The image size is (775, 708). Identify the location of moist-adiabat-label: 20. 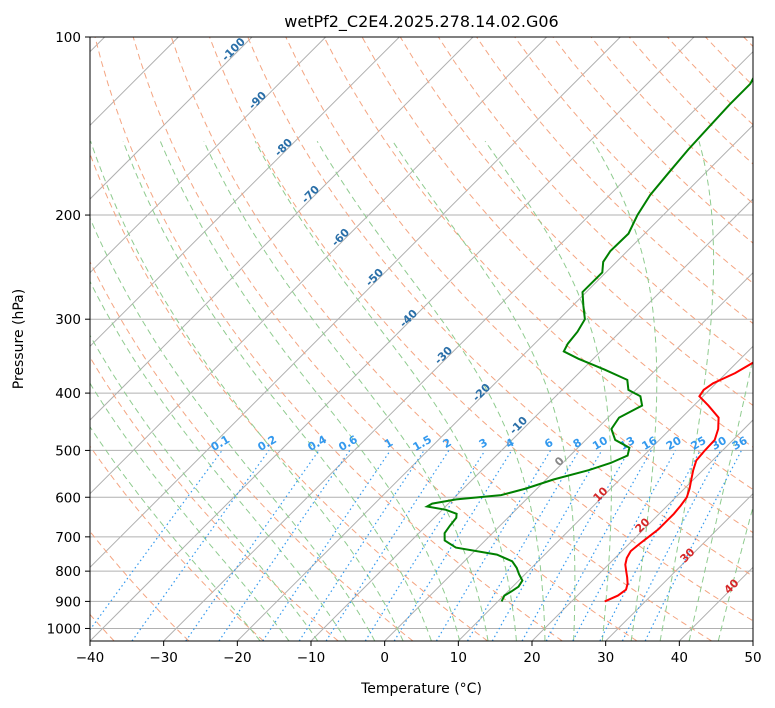
(643, 525).